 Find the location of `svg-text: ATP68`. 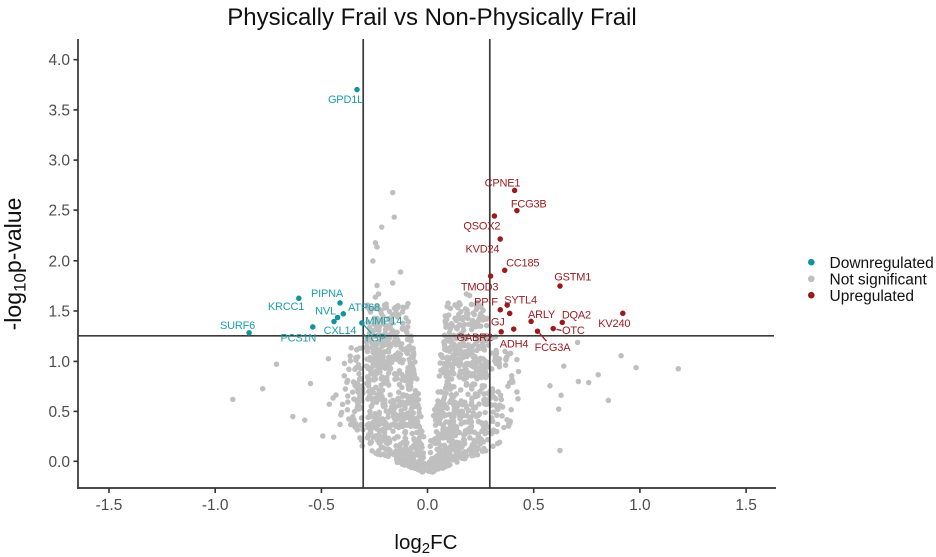

svg-text: ATP68 is located at coordinates (364, 308).